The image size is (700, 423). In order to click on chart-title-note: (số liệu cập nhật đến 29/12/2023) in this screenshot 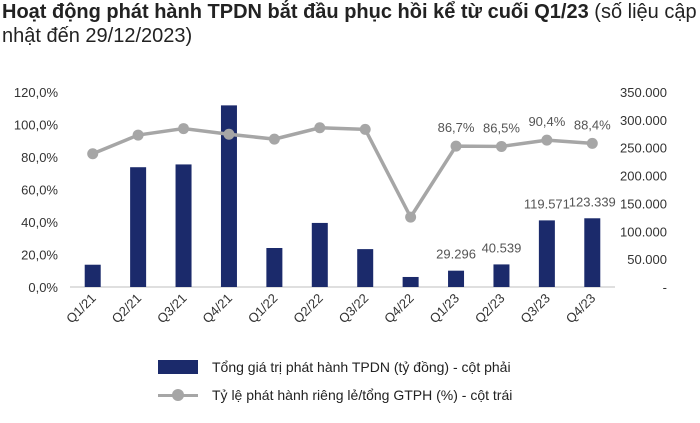, I will do `click(349, 24)`.